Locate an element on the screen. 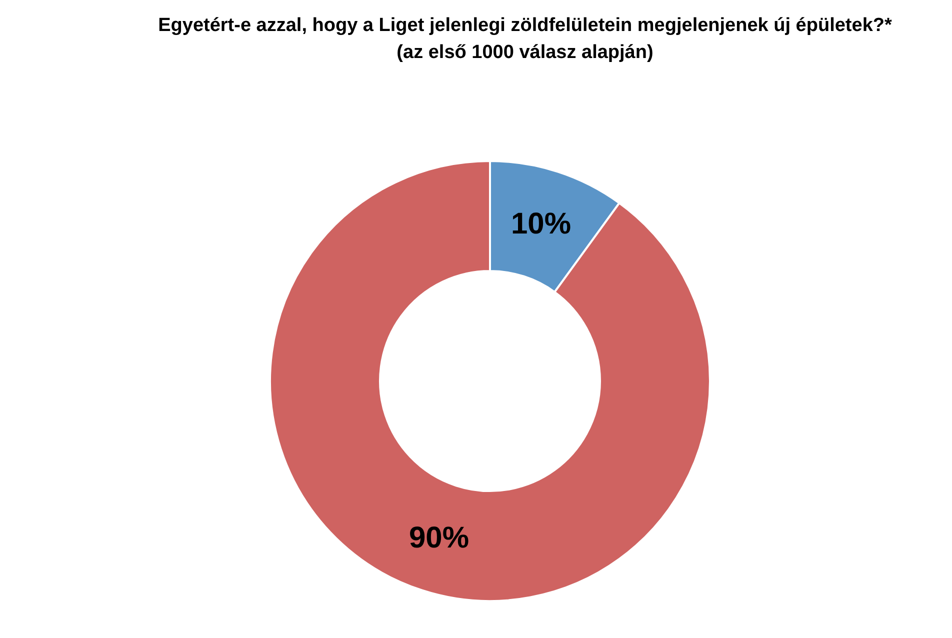 The height and width of the screenshot is (638, 952). data-label: 90% is located at coordinates (439, 537).